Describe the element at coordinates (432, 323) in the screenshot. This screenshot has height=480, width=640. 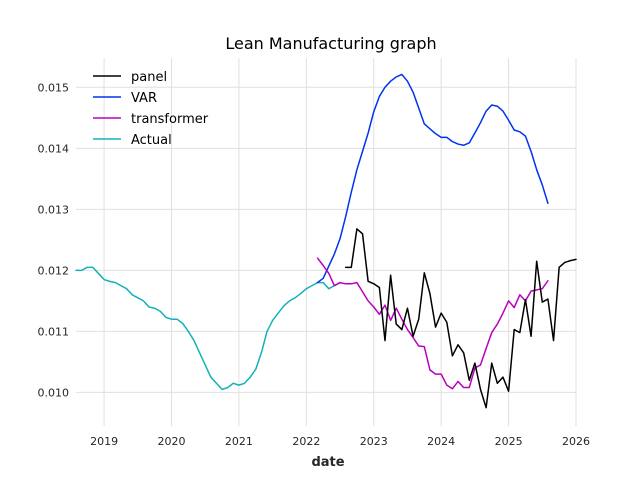
I see `series-line-transformer` at that location.